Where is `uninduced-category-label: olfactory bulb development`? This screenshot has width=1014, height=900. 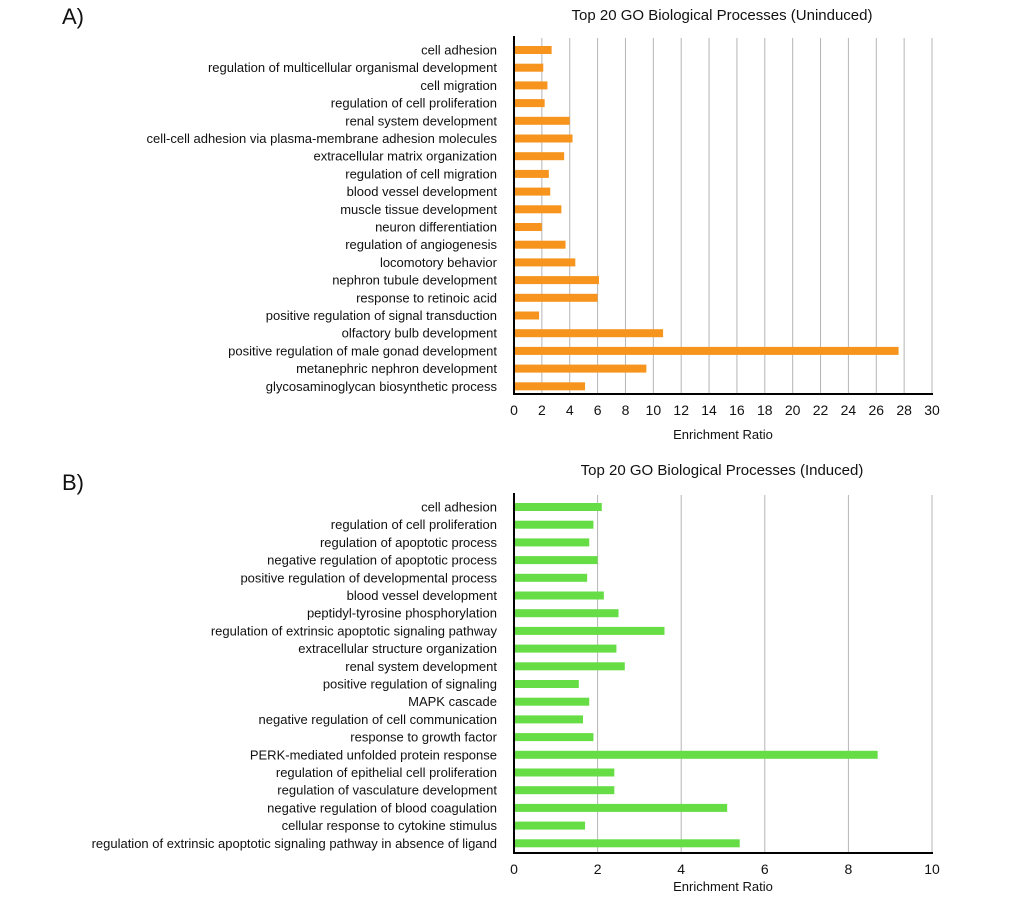
uninduced-category-label: olfactory bulb development is located at coordinates (420, 333).